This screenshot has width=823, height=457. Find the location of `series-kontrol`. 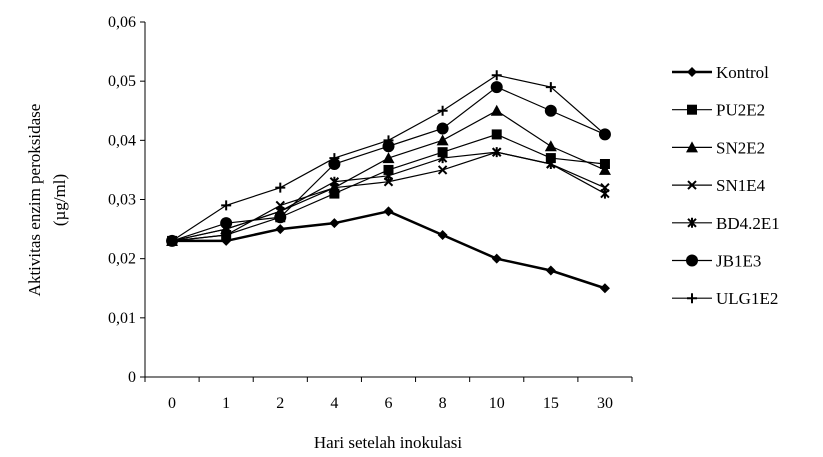

series-kontrol is located at coordinates (388, 250).